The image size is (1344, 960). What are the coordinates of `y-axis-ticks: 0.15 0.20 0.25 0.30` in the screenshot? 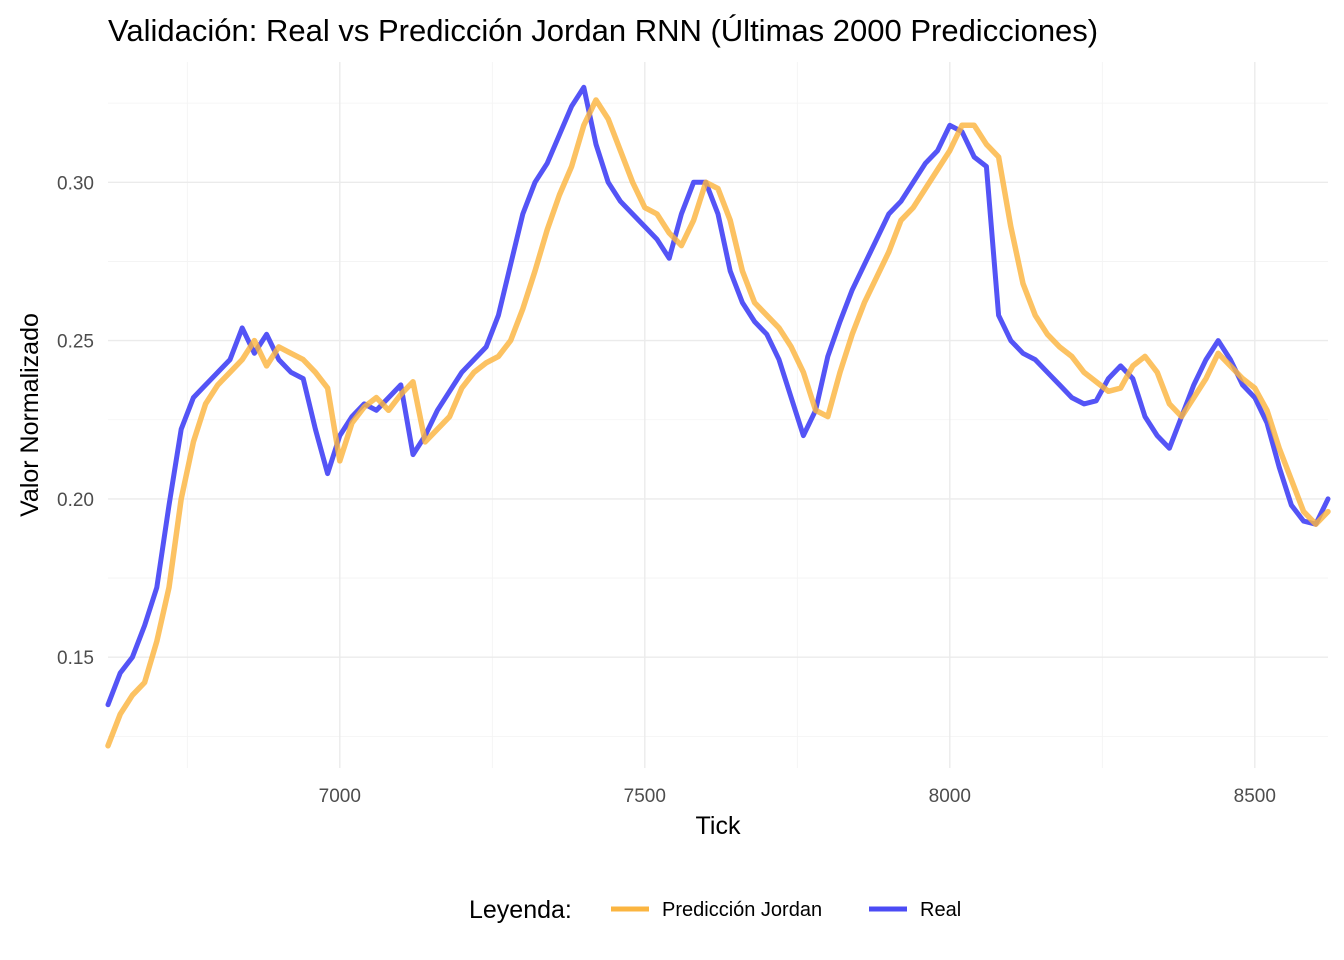 It's located at (75, 421).